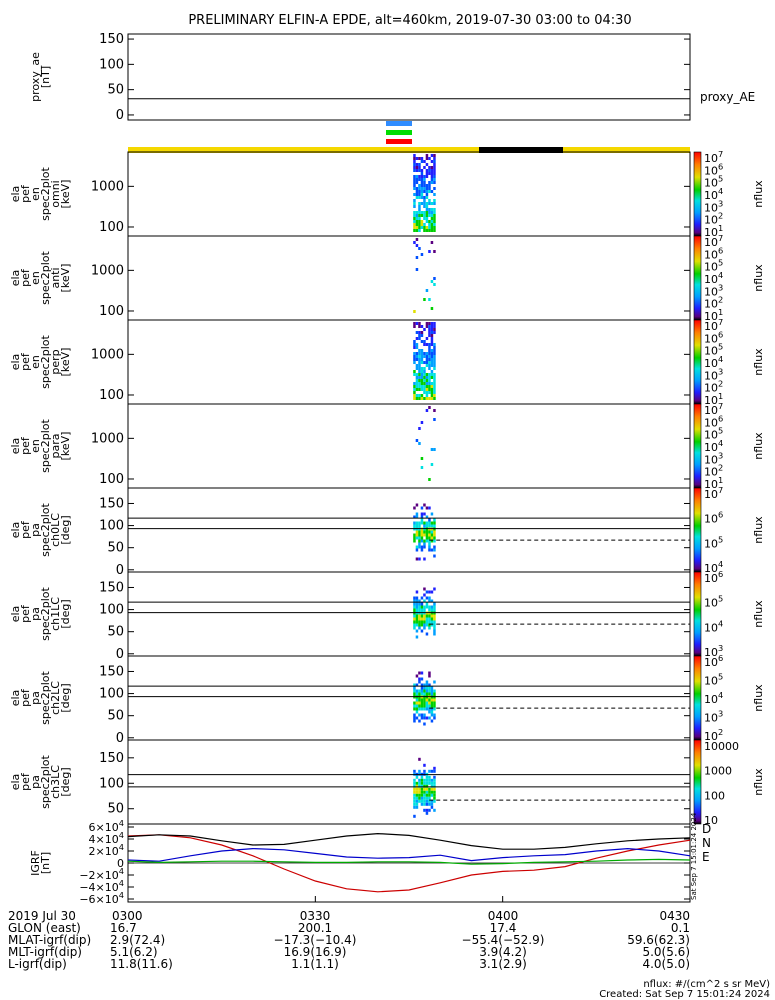 This screenshot has height=1000, width=775. Describe the element at coordinates (409, 841) in the screenshot. I see `igrf-series-total` at that location.